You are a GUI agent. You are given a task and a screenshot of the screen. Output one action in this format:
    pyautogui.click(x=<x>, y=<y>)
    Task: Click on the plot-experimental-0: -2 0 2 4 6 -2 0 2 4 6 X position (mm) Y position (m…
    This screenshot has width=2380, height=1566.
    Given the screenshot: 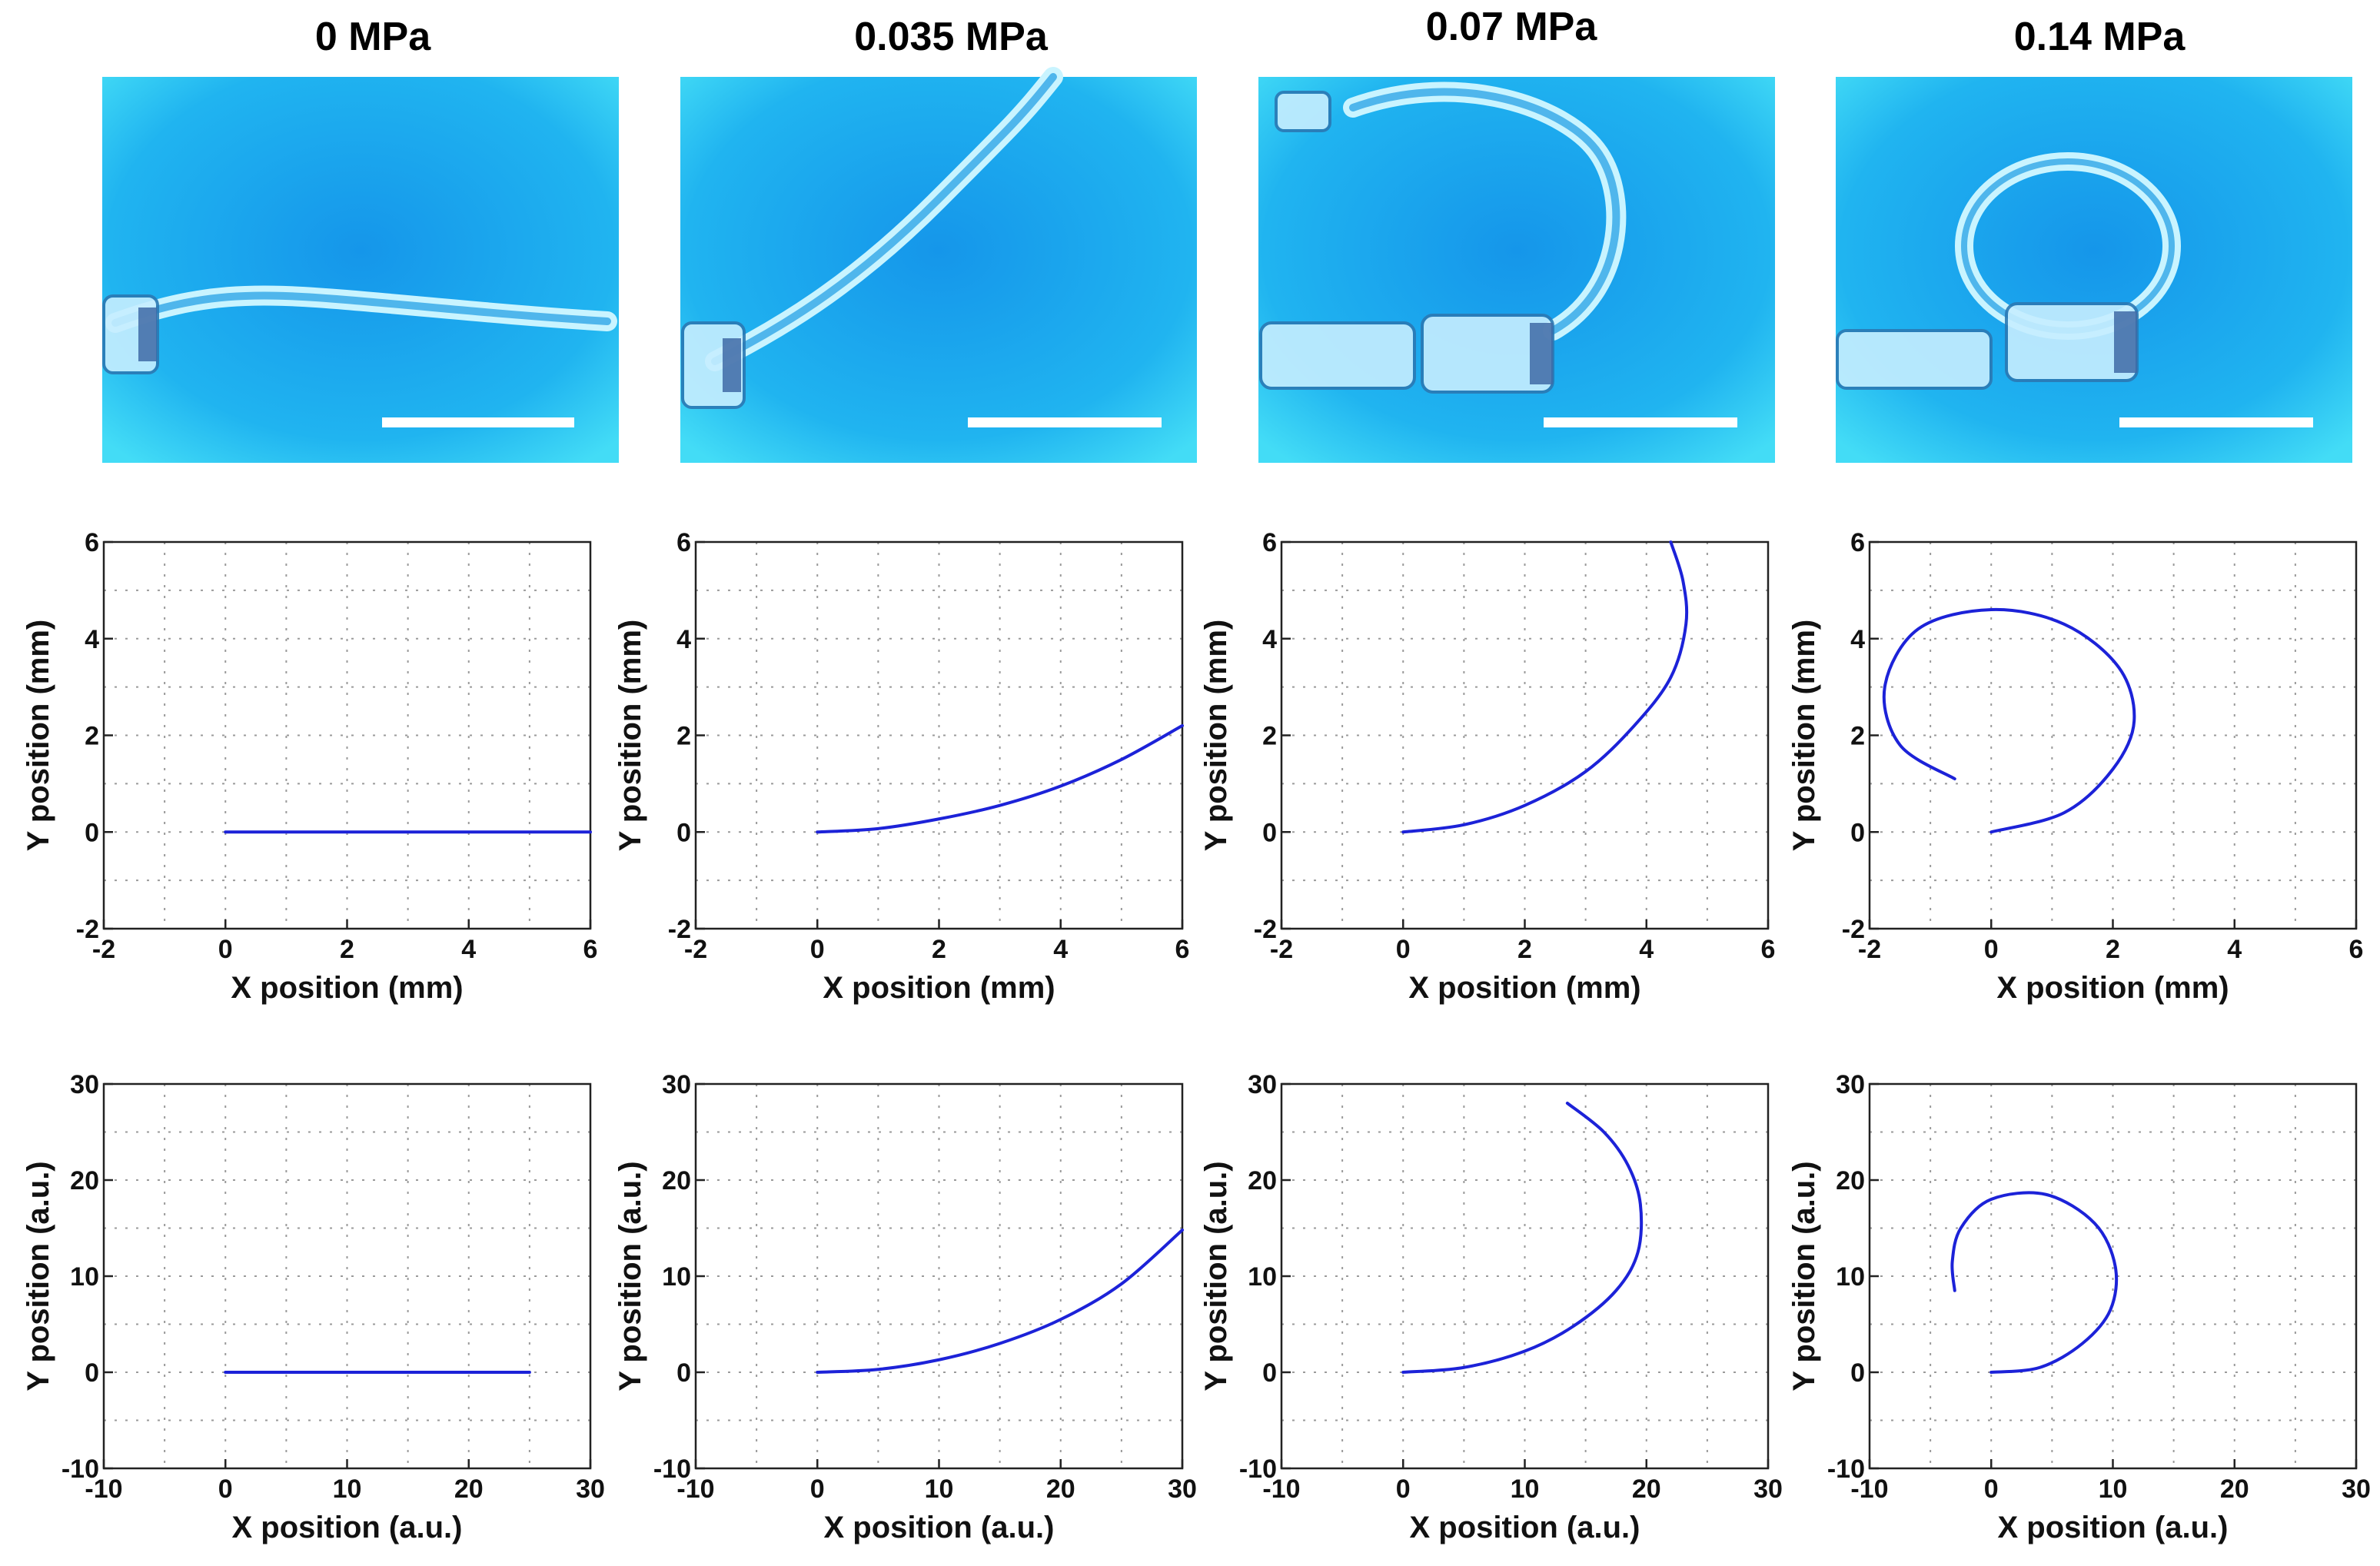 What is the action you would take?
    pyautogui.click(x=309, y=767)
    